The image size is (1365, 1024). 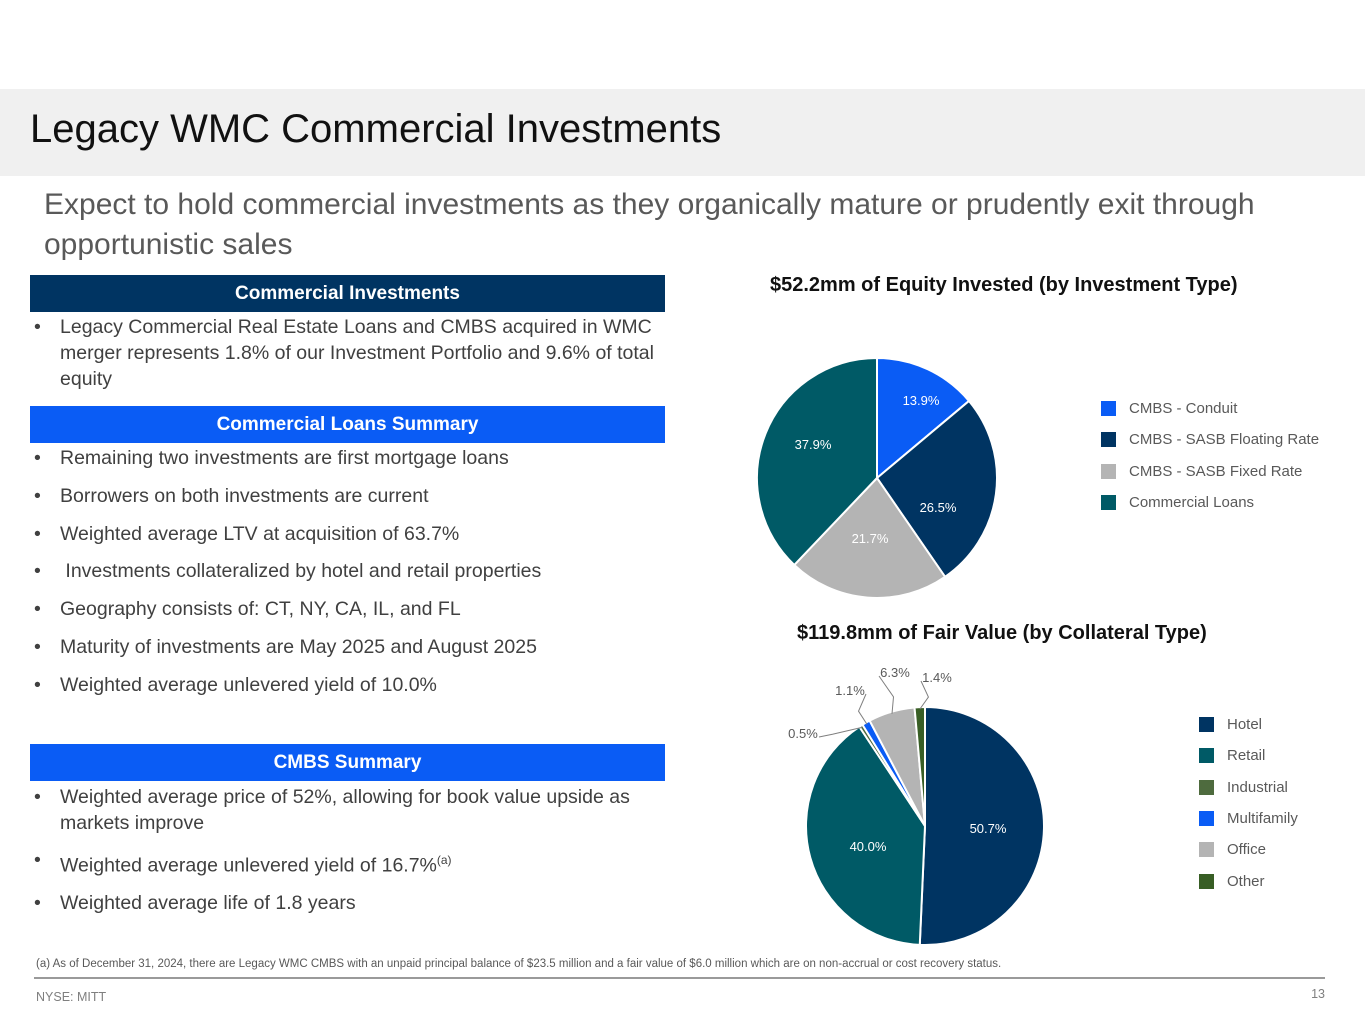 I want to click on legend-label: Commercial Loans, so click(x=1192, y=503).